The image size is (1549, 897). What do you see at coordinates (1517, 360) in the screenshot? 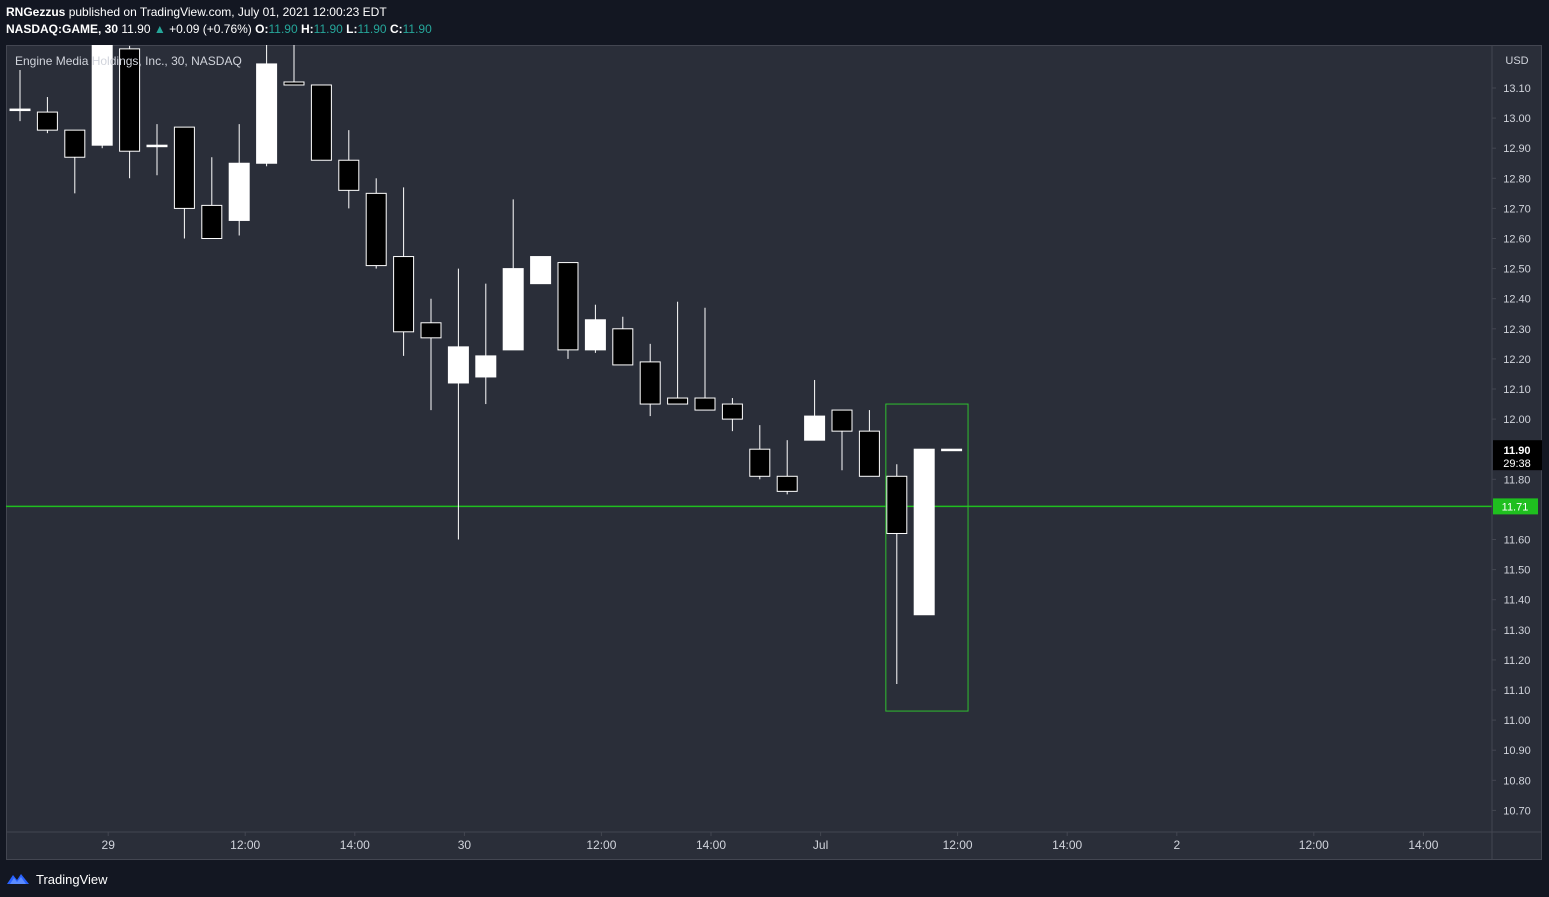
I see `price-tick-label: 12.20` at bounding box center [1517, 360].